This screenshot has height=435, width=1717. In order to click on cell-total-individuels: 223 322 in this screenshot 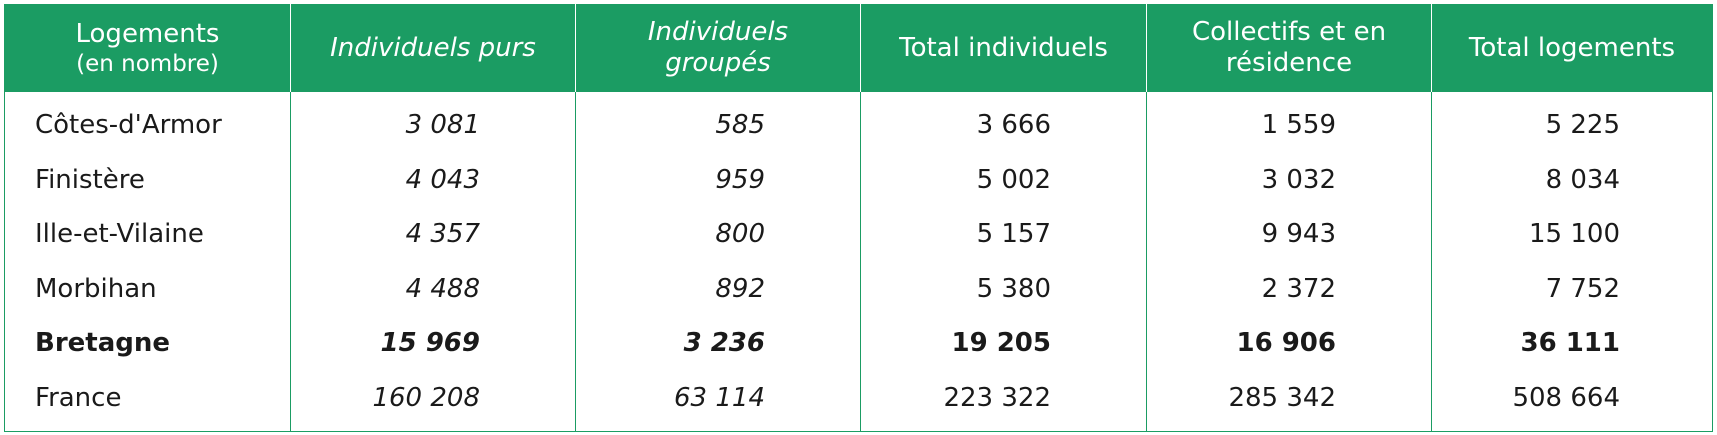, I will do `click(1003, 401)`.